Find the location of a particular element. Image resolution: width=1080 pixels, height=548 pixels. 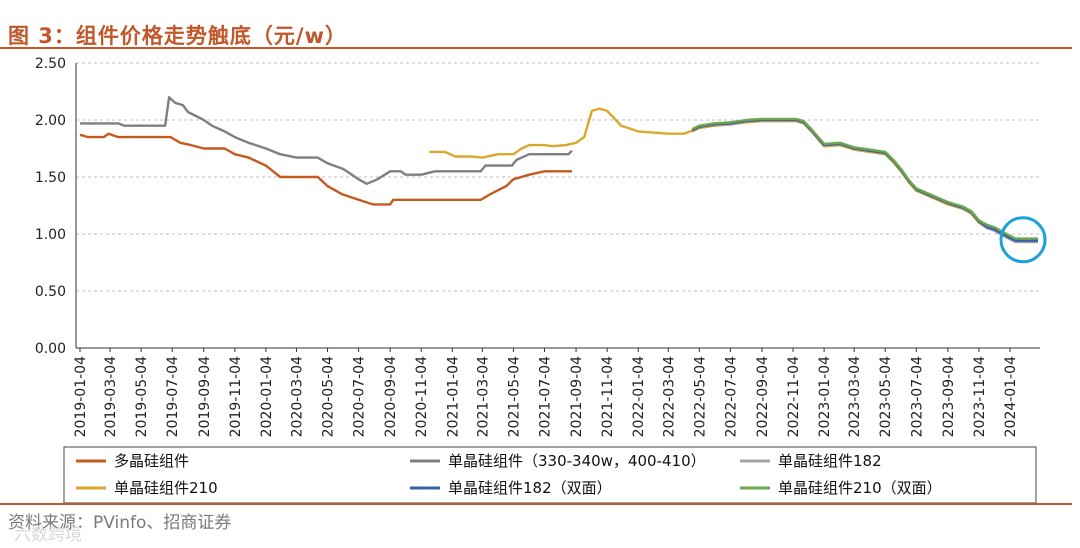

x-tick-label: 2019-07-04 is located at coordinates (173, 396).